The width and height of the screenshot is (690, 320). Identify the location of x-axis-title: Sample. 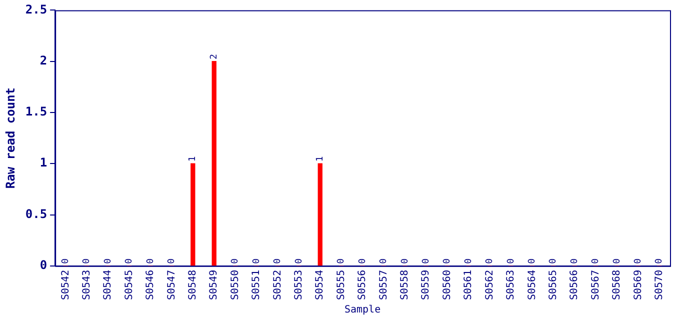
(362, 310).